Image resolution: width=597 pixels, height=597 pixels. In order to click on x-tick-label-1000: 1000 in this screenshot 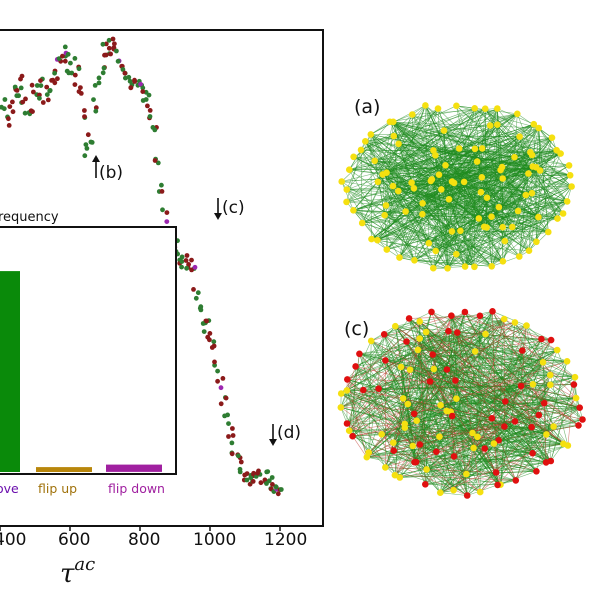, I will do `click(214, 540)`.